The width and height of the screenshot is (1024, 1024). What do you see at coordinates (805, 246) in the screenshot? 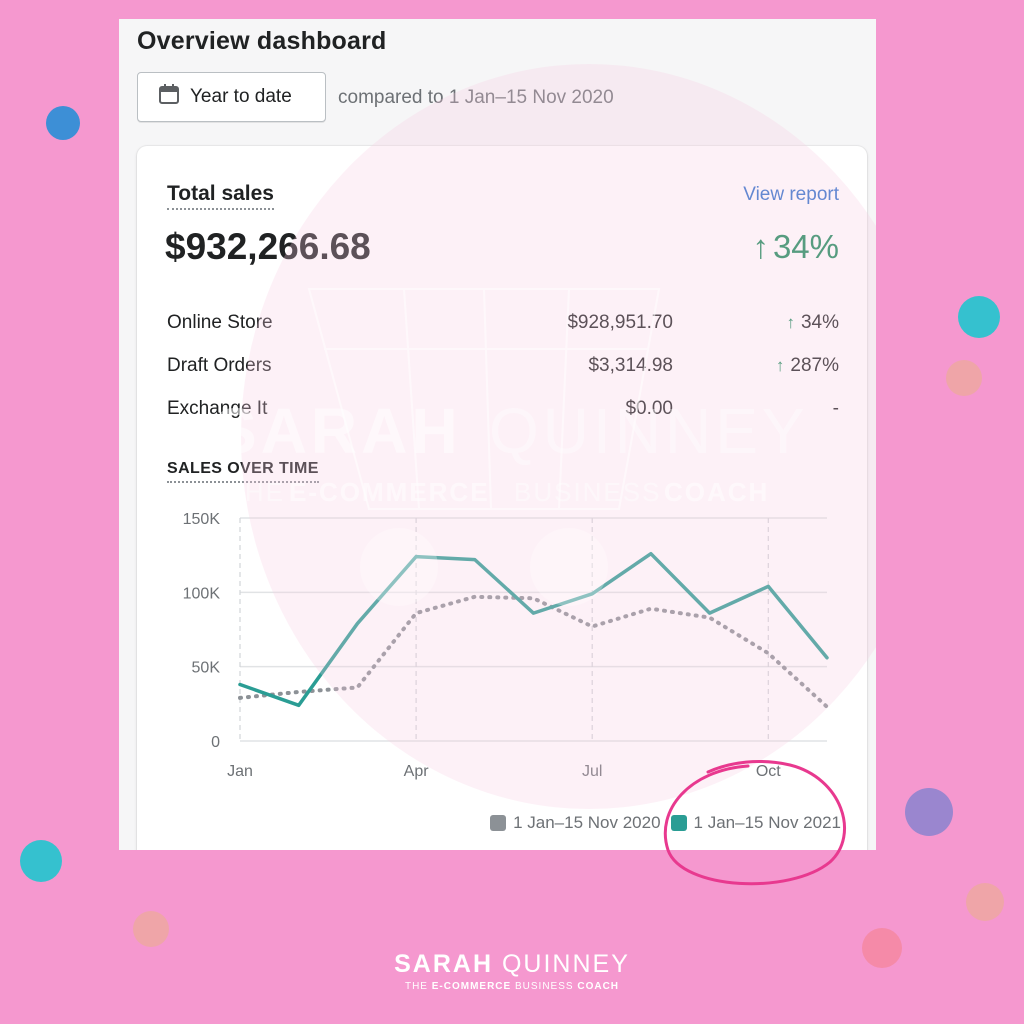
I see `total-change-value: 34%` at bounding box center [805, 246].